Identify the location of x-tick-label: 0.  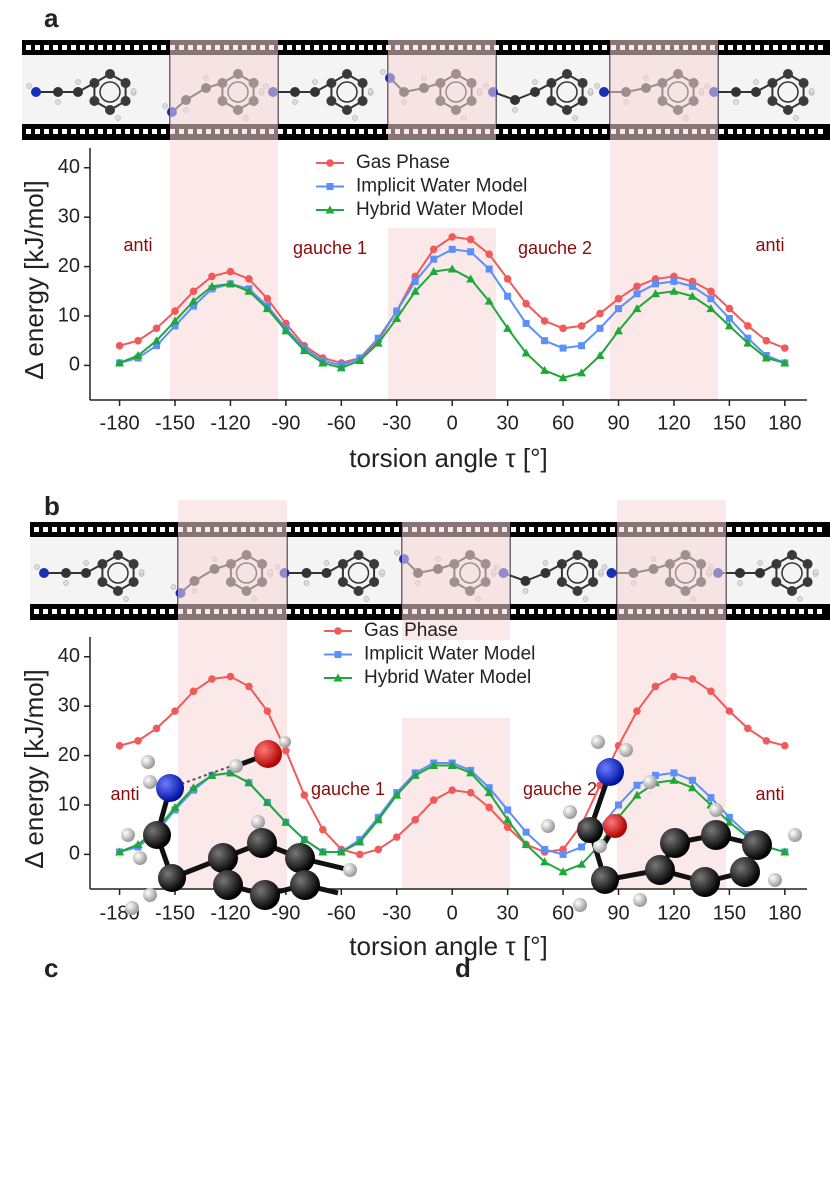
(452, 913).